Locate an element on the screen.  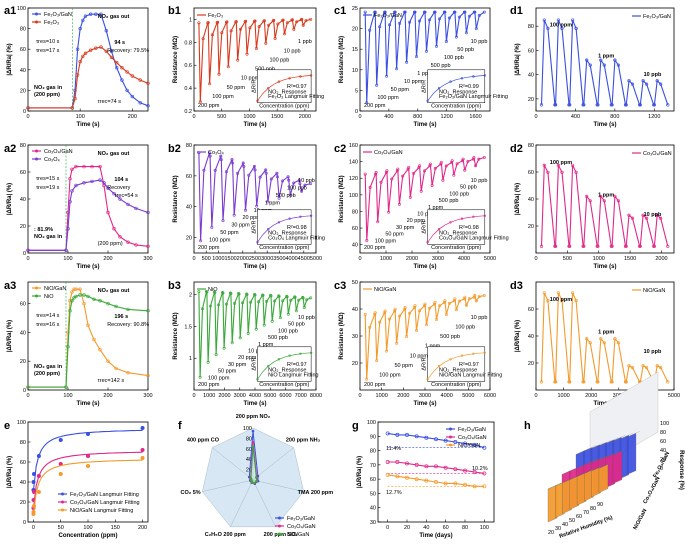
b1-panel-label: b1 is located at coordinates (174, 11).